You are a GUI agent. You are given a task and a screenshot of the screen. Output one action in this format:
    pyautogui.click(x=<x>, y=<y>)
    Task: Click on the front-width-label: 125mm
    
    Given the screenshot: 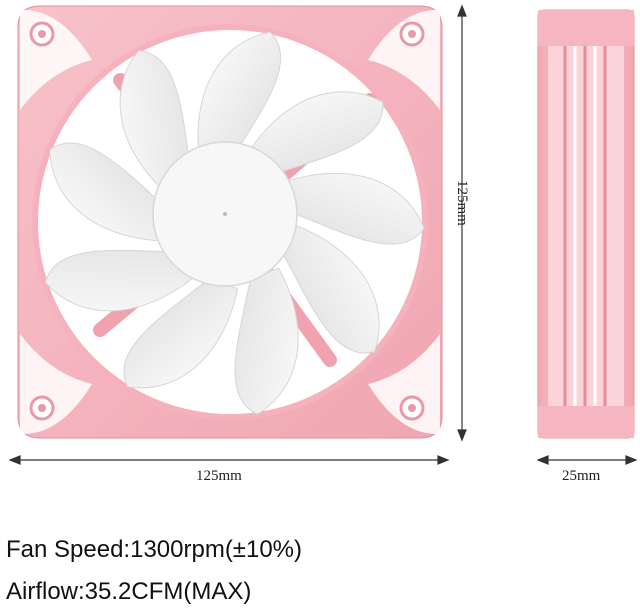 What is the action you would take?
    pyautogui.click(x=219, y=476)
    